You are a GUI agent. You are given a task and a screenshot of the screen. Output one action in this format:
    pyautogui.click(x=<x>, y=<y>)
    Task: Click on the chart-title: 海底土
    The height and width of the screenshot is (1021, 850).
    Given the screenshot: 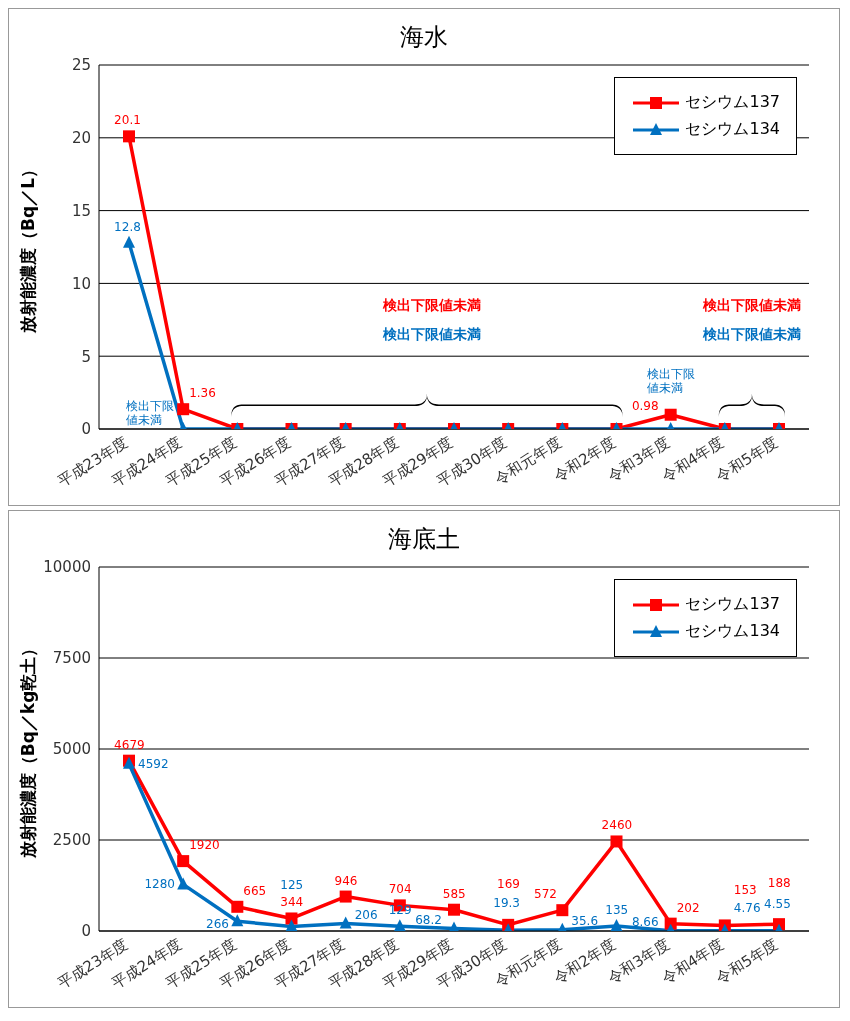 What is the action you would take?
    pyautogui.click(x=424, y=539)
    